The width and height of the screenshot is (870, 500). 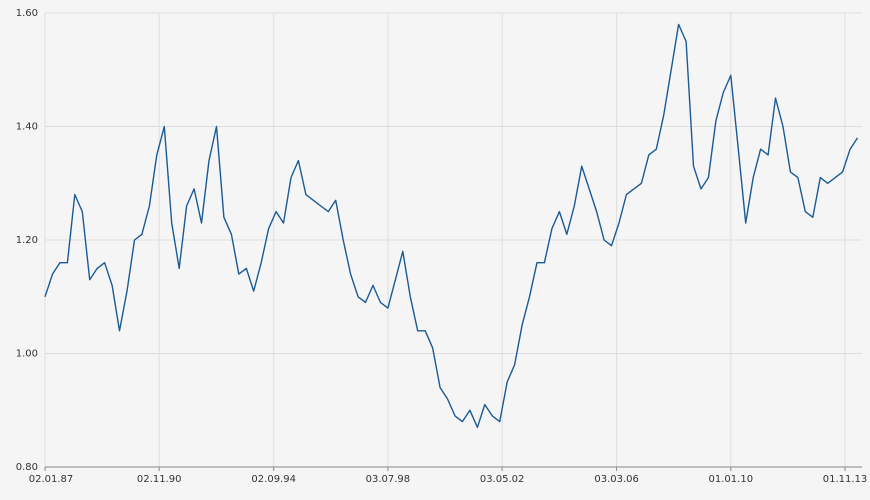 What do you see at coordinates (273, 479) in the screenshot?
I see `x-tick-label: 02.09.94` at bounding box center [273, 479].